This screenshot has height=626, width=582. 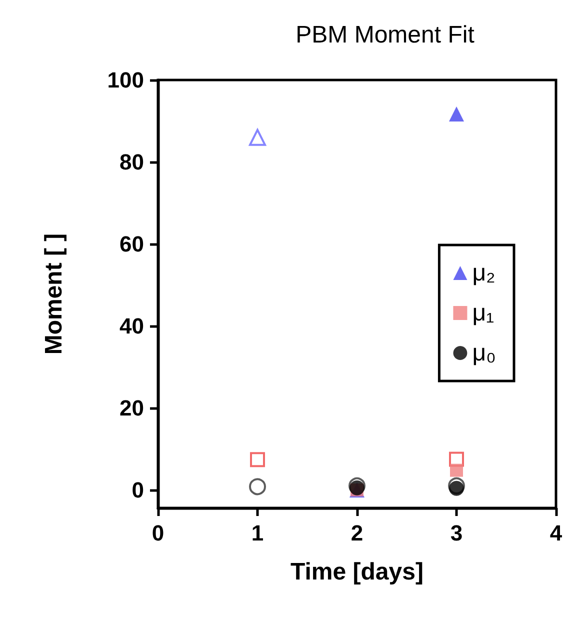 What do you see at coordinates (132, 243) in the screenshot?
I see `y-tick-label: 60` at bounding box center [132, 243].